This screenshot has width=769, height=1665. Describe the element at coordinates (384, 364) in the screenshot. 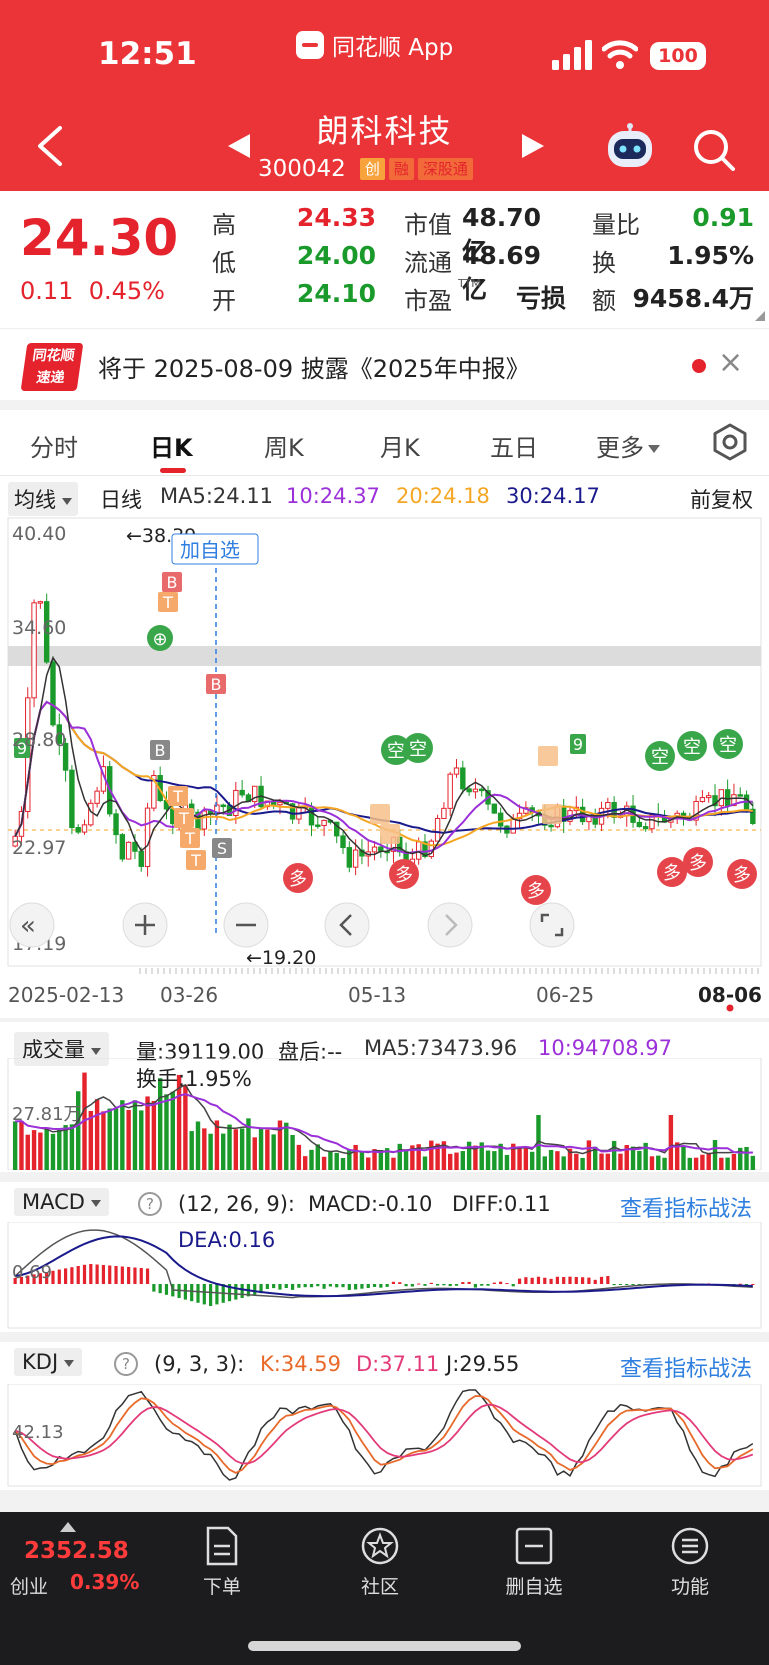

I see `notice-bar: 同花顺 速递 将于 2025-08-09 披露《2025年中报》 ×` at that location.